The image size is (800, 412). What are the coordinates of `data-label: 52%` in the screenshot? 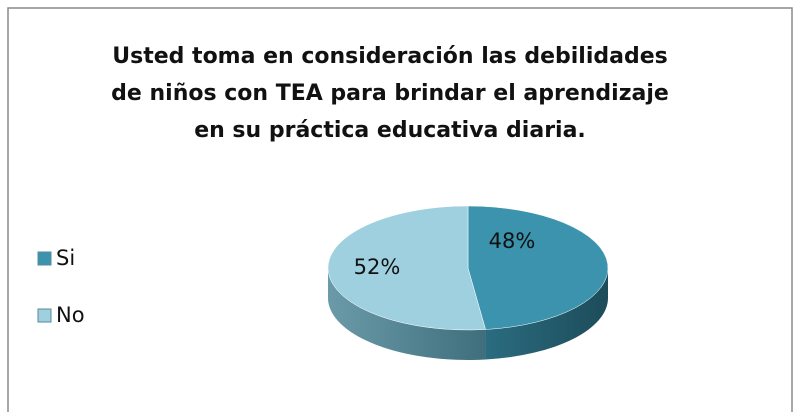 It's located at (377, 267).